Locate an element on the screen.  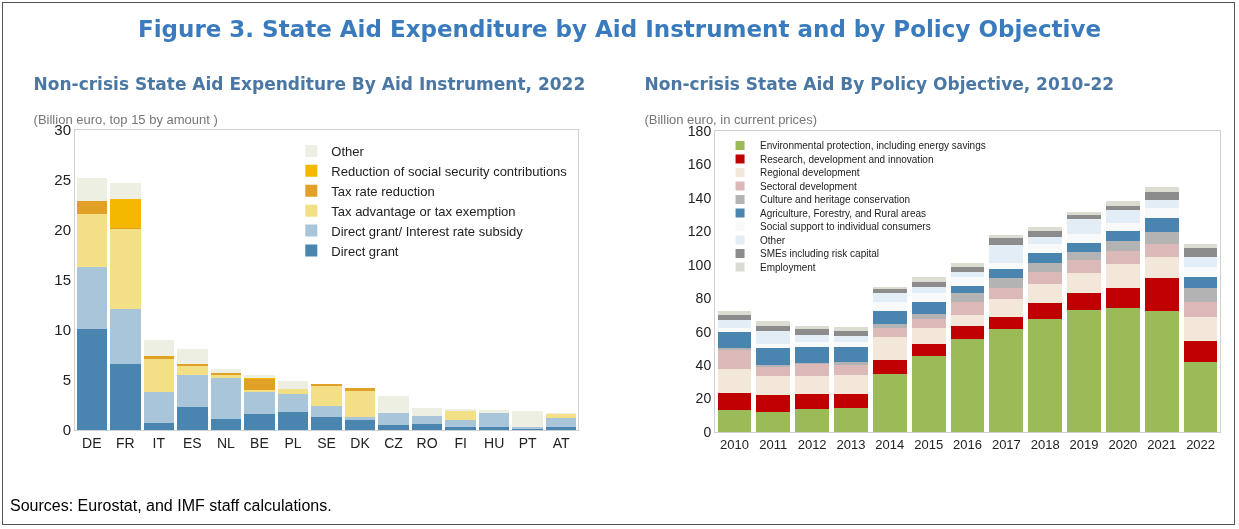
y-tick-label: 100 is located at coordinates (699, 264).